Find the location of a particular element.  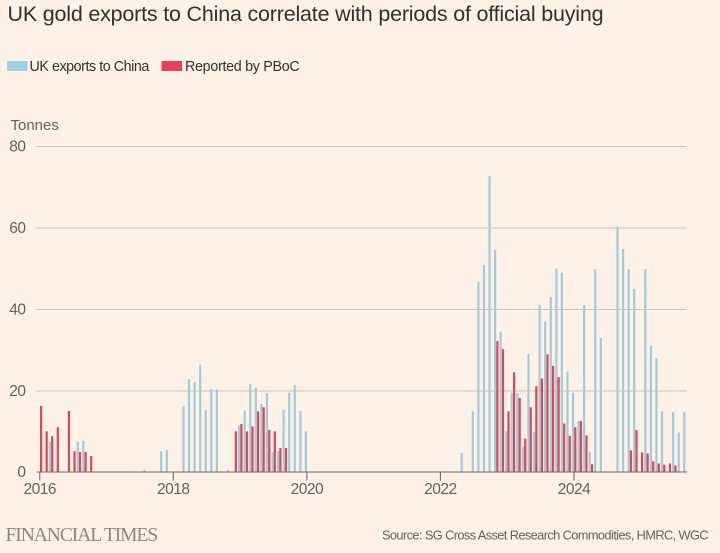

svg-text: 80 is located at coordinates (17, 147).